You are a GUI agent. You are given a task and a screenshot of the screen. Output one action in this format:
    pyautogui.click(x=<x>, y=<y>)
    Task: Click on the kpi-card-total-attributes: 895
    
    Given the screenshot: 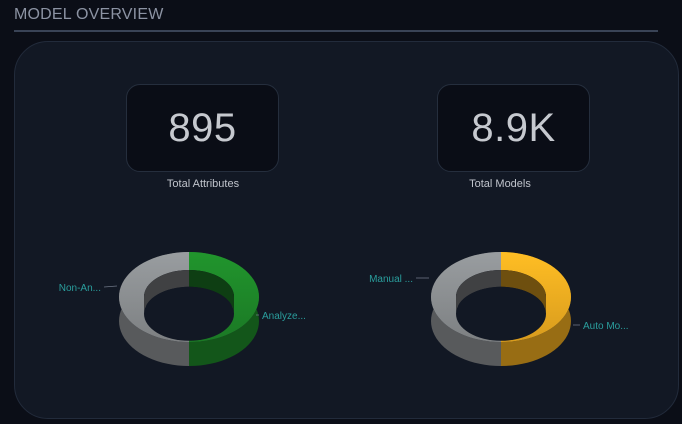 What is the action you would take?
    pyautogui.click(x=202, y=128)
    